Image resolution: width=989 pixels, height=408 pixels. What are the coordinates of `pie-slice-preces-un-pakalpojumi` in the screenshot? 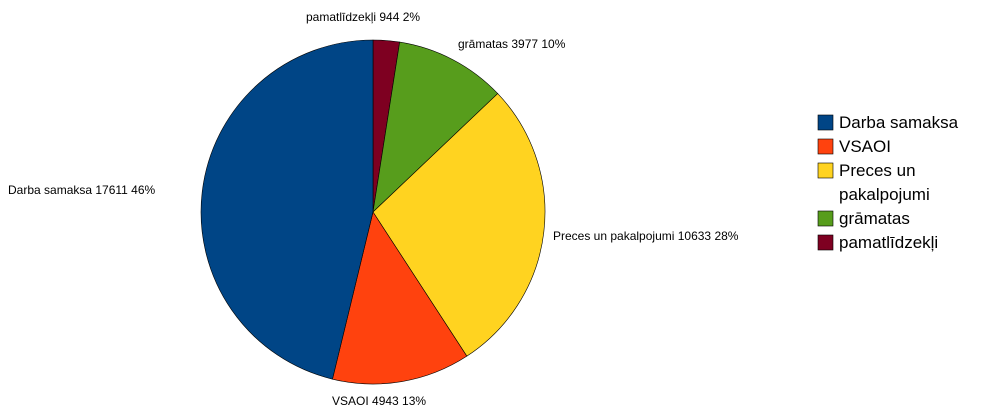 It's located at (459, 225).